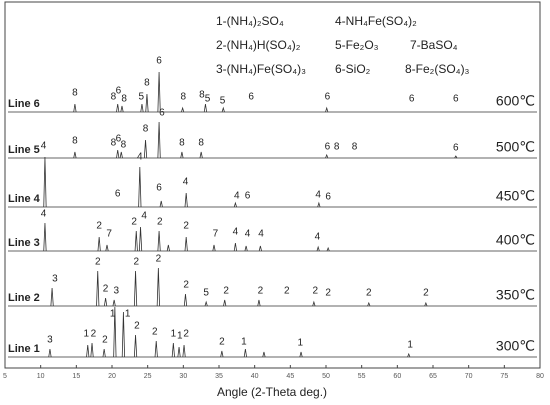 This screenshot has height=405, width=550. I want to click on series-label: Line 2, so click(24, 298).